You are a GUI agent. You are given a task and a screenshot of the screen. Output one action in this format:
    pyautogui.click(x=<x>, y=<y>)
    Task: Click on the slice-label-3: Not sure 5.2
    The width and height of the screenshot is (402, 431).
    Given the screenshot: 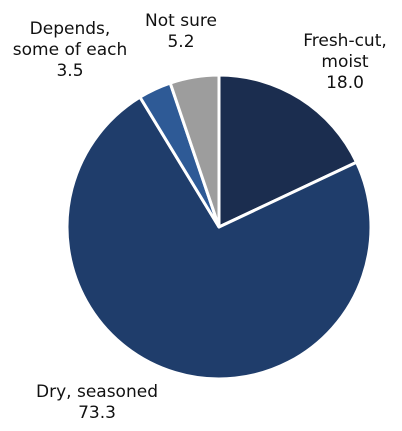 What is the action you would take?
    pyautogui.click(x=181, y=31)
    